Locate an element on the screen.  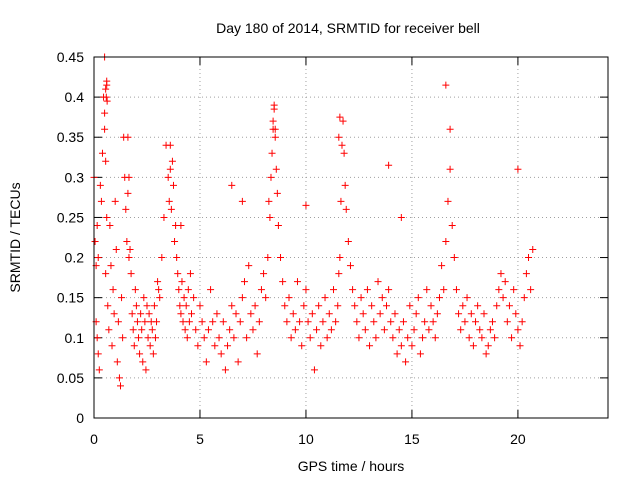
y-tick-label: 0.4 is located at coordinates (75, 97).